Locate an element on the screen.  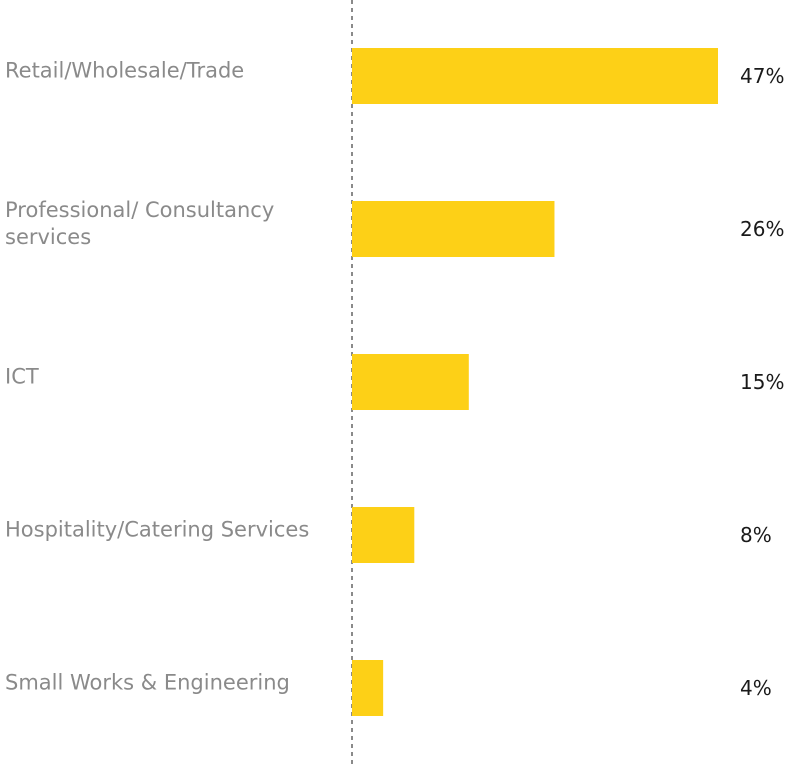
category-label: ICT is located at coordinates (22, 376).